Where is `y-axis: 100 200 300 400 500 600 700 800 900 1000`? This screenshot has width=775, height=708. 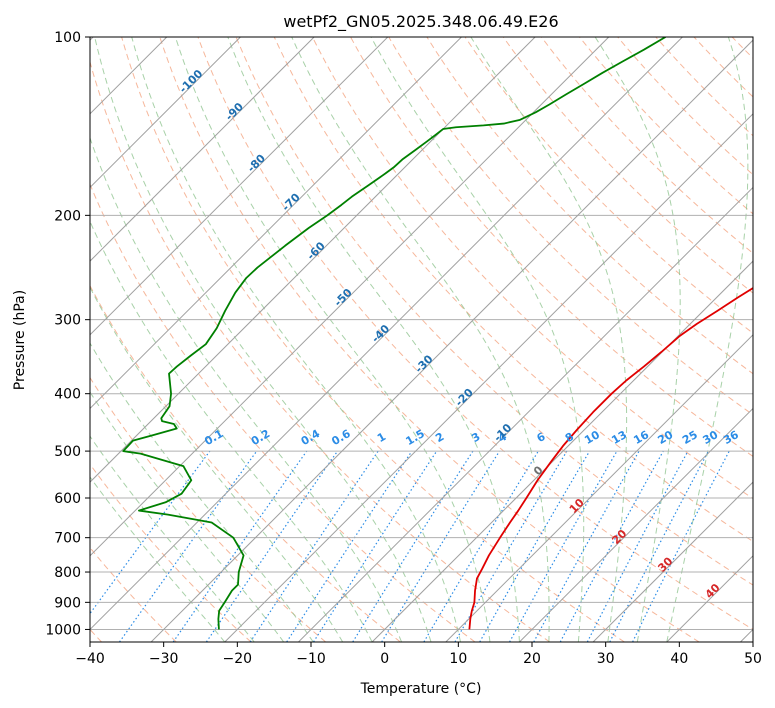 y-axis: 100 200 300 400 500 600 700 800 900 1000 is located at coordinates (67, 334).